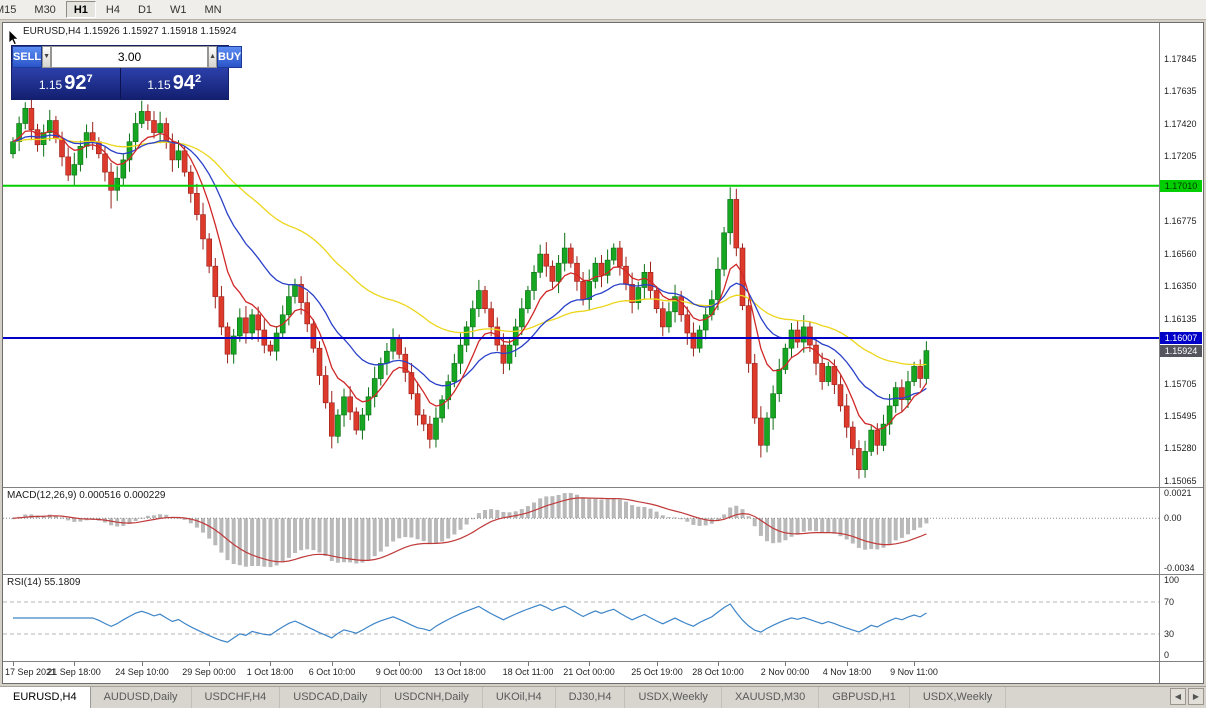 The height and width of the screenshot is (708, 1206). What do you see at coordinates (1181, 186) in the screenshot?
I see `hline-price-tag: 1.17010` at bounding box center [1181, 186].